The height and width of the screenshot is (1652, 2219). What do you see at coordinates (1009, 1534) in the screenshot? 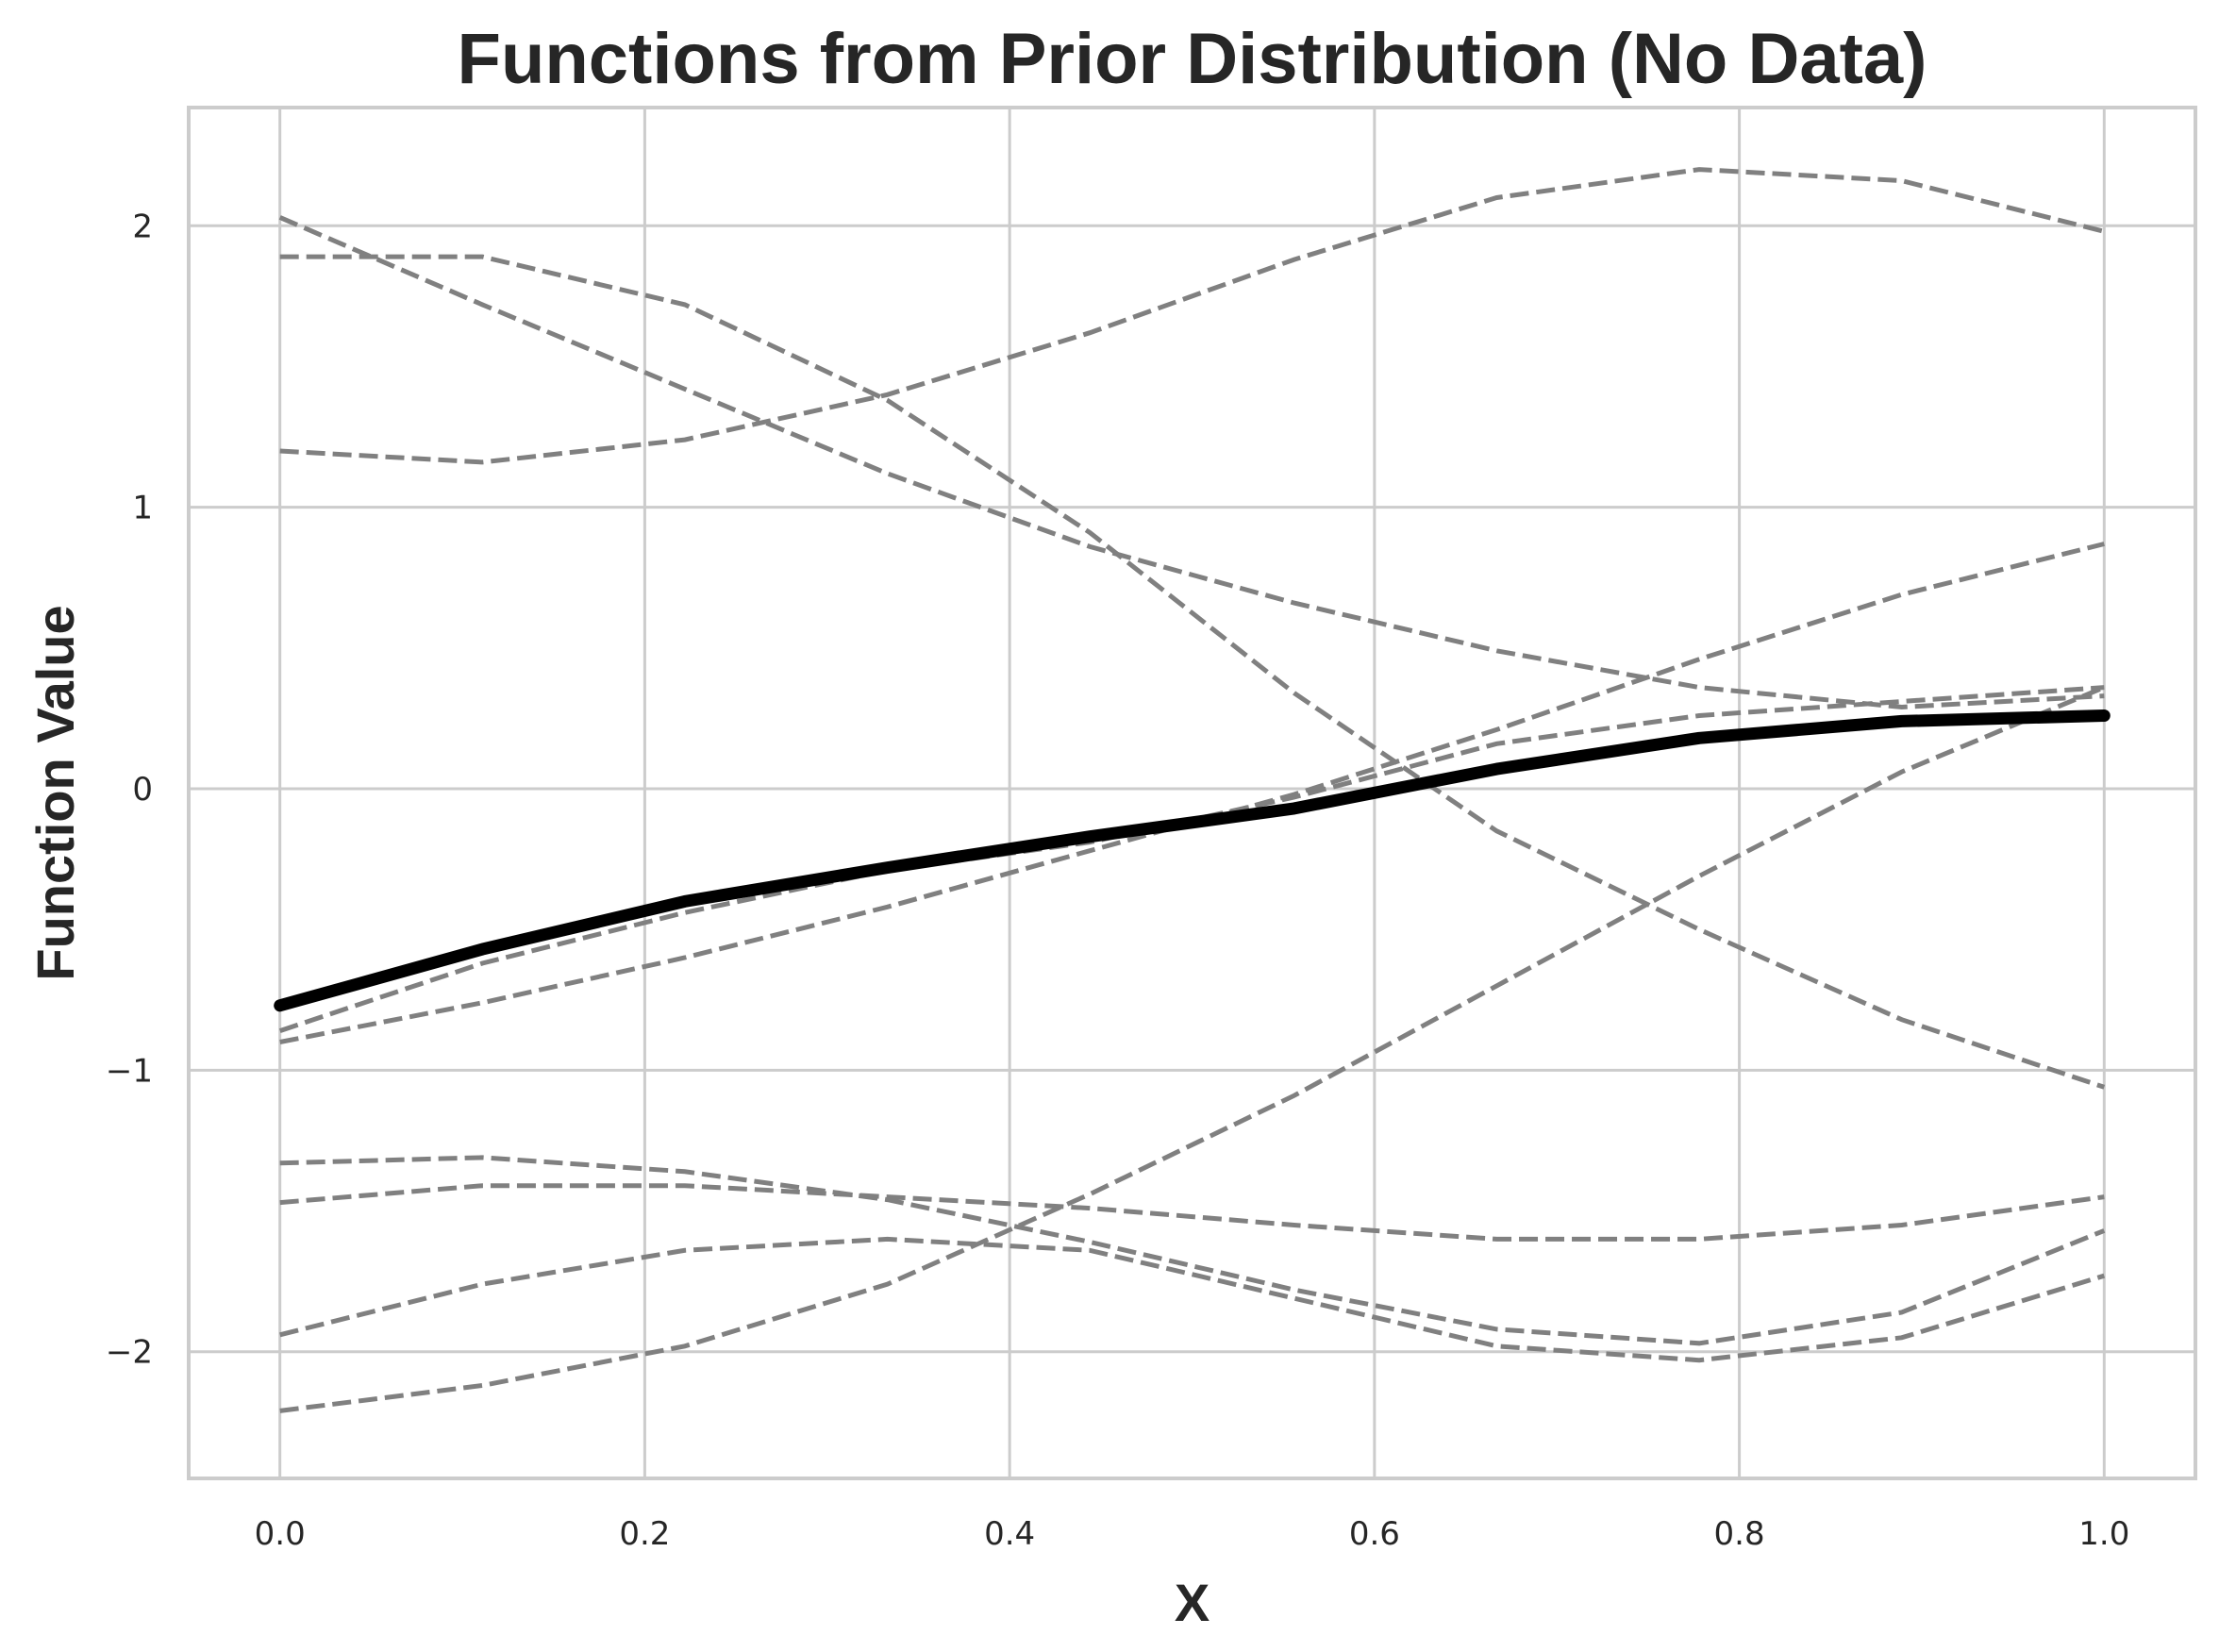
I see `x-tick-label: 0.4` at bounding box center [1009, 1534].